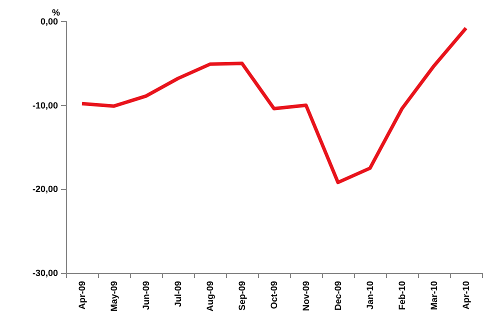  I want to click on x-tick-label: Nov-09, so click(306, 296).